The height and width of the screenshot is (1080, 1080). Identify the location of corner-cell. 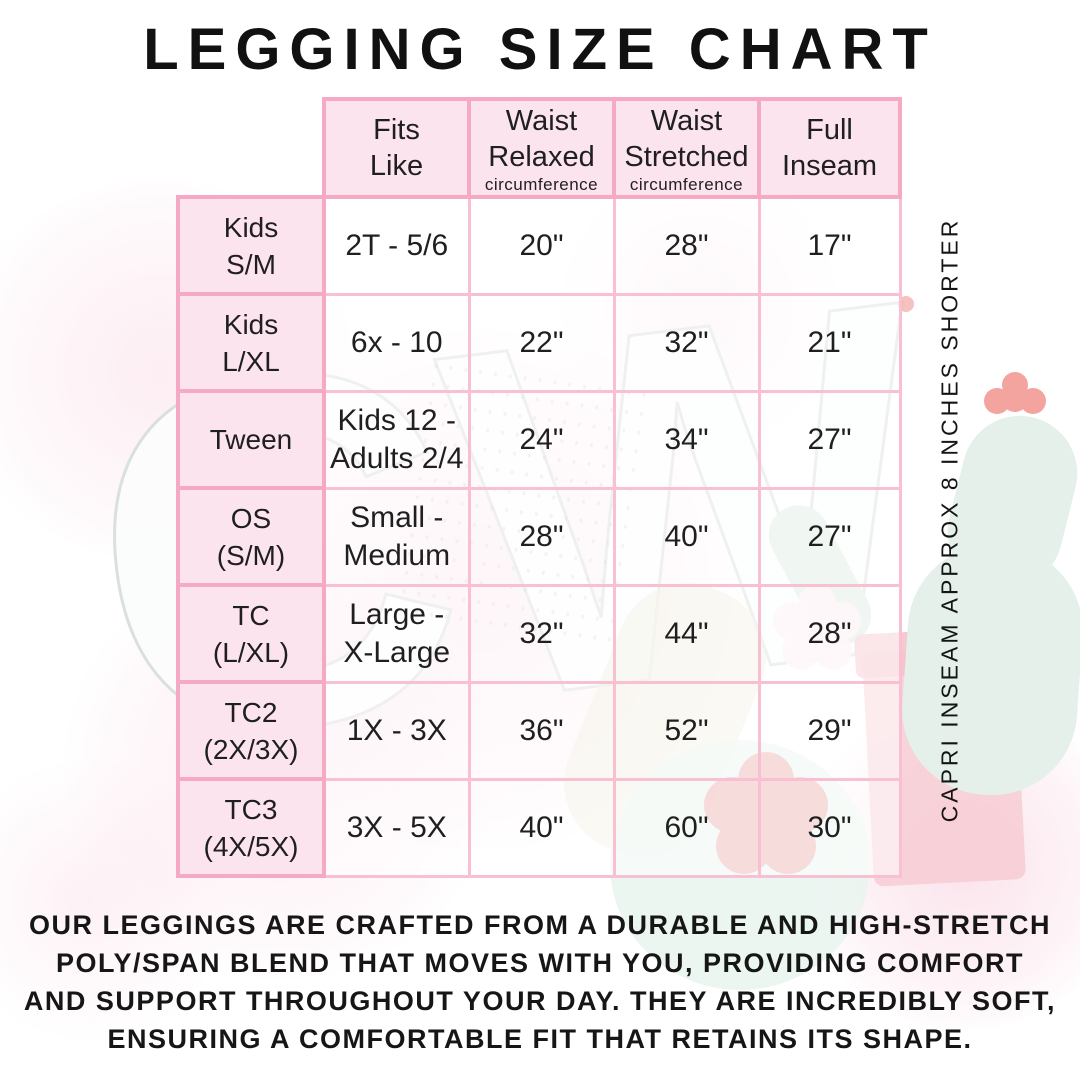
(251, 148).